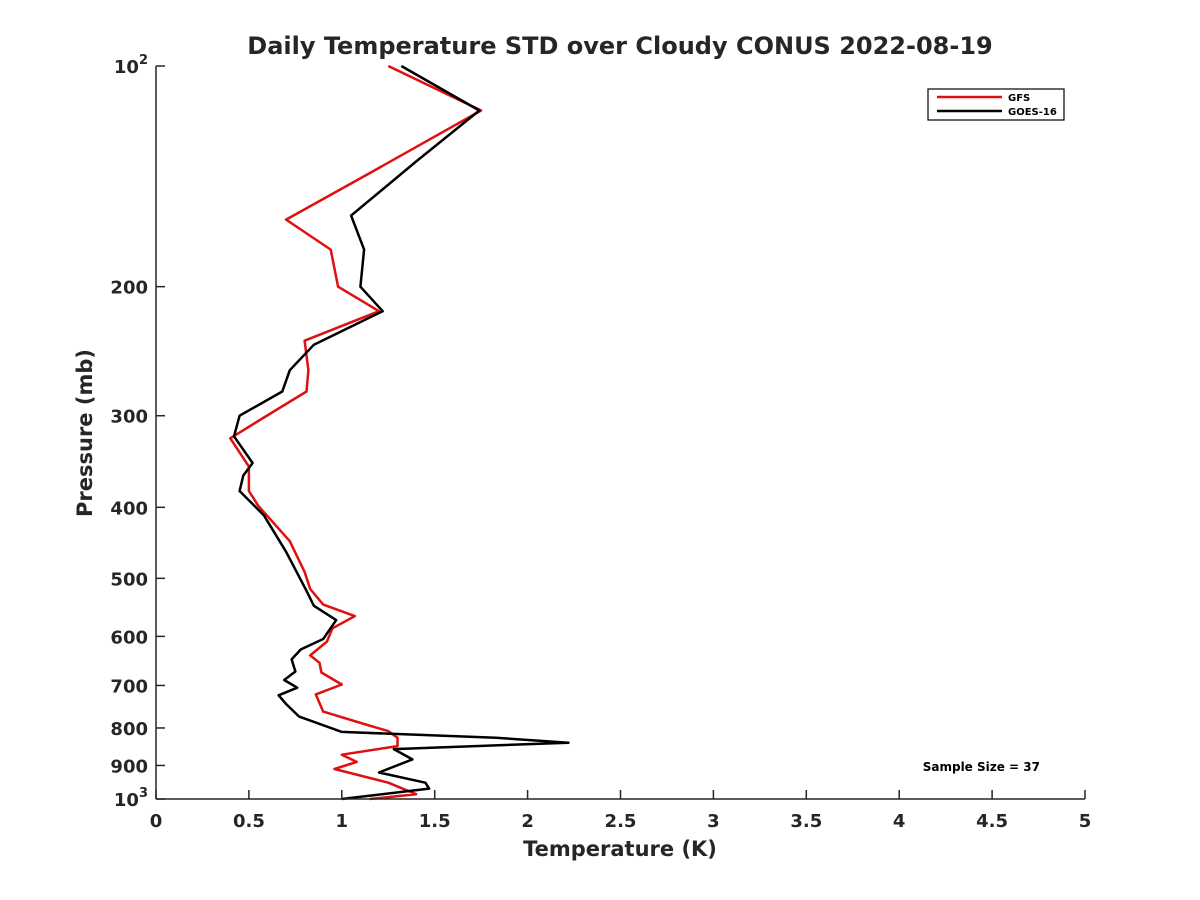  I want to click on y-tick-label: 400, so click(129, 508).